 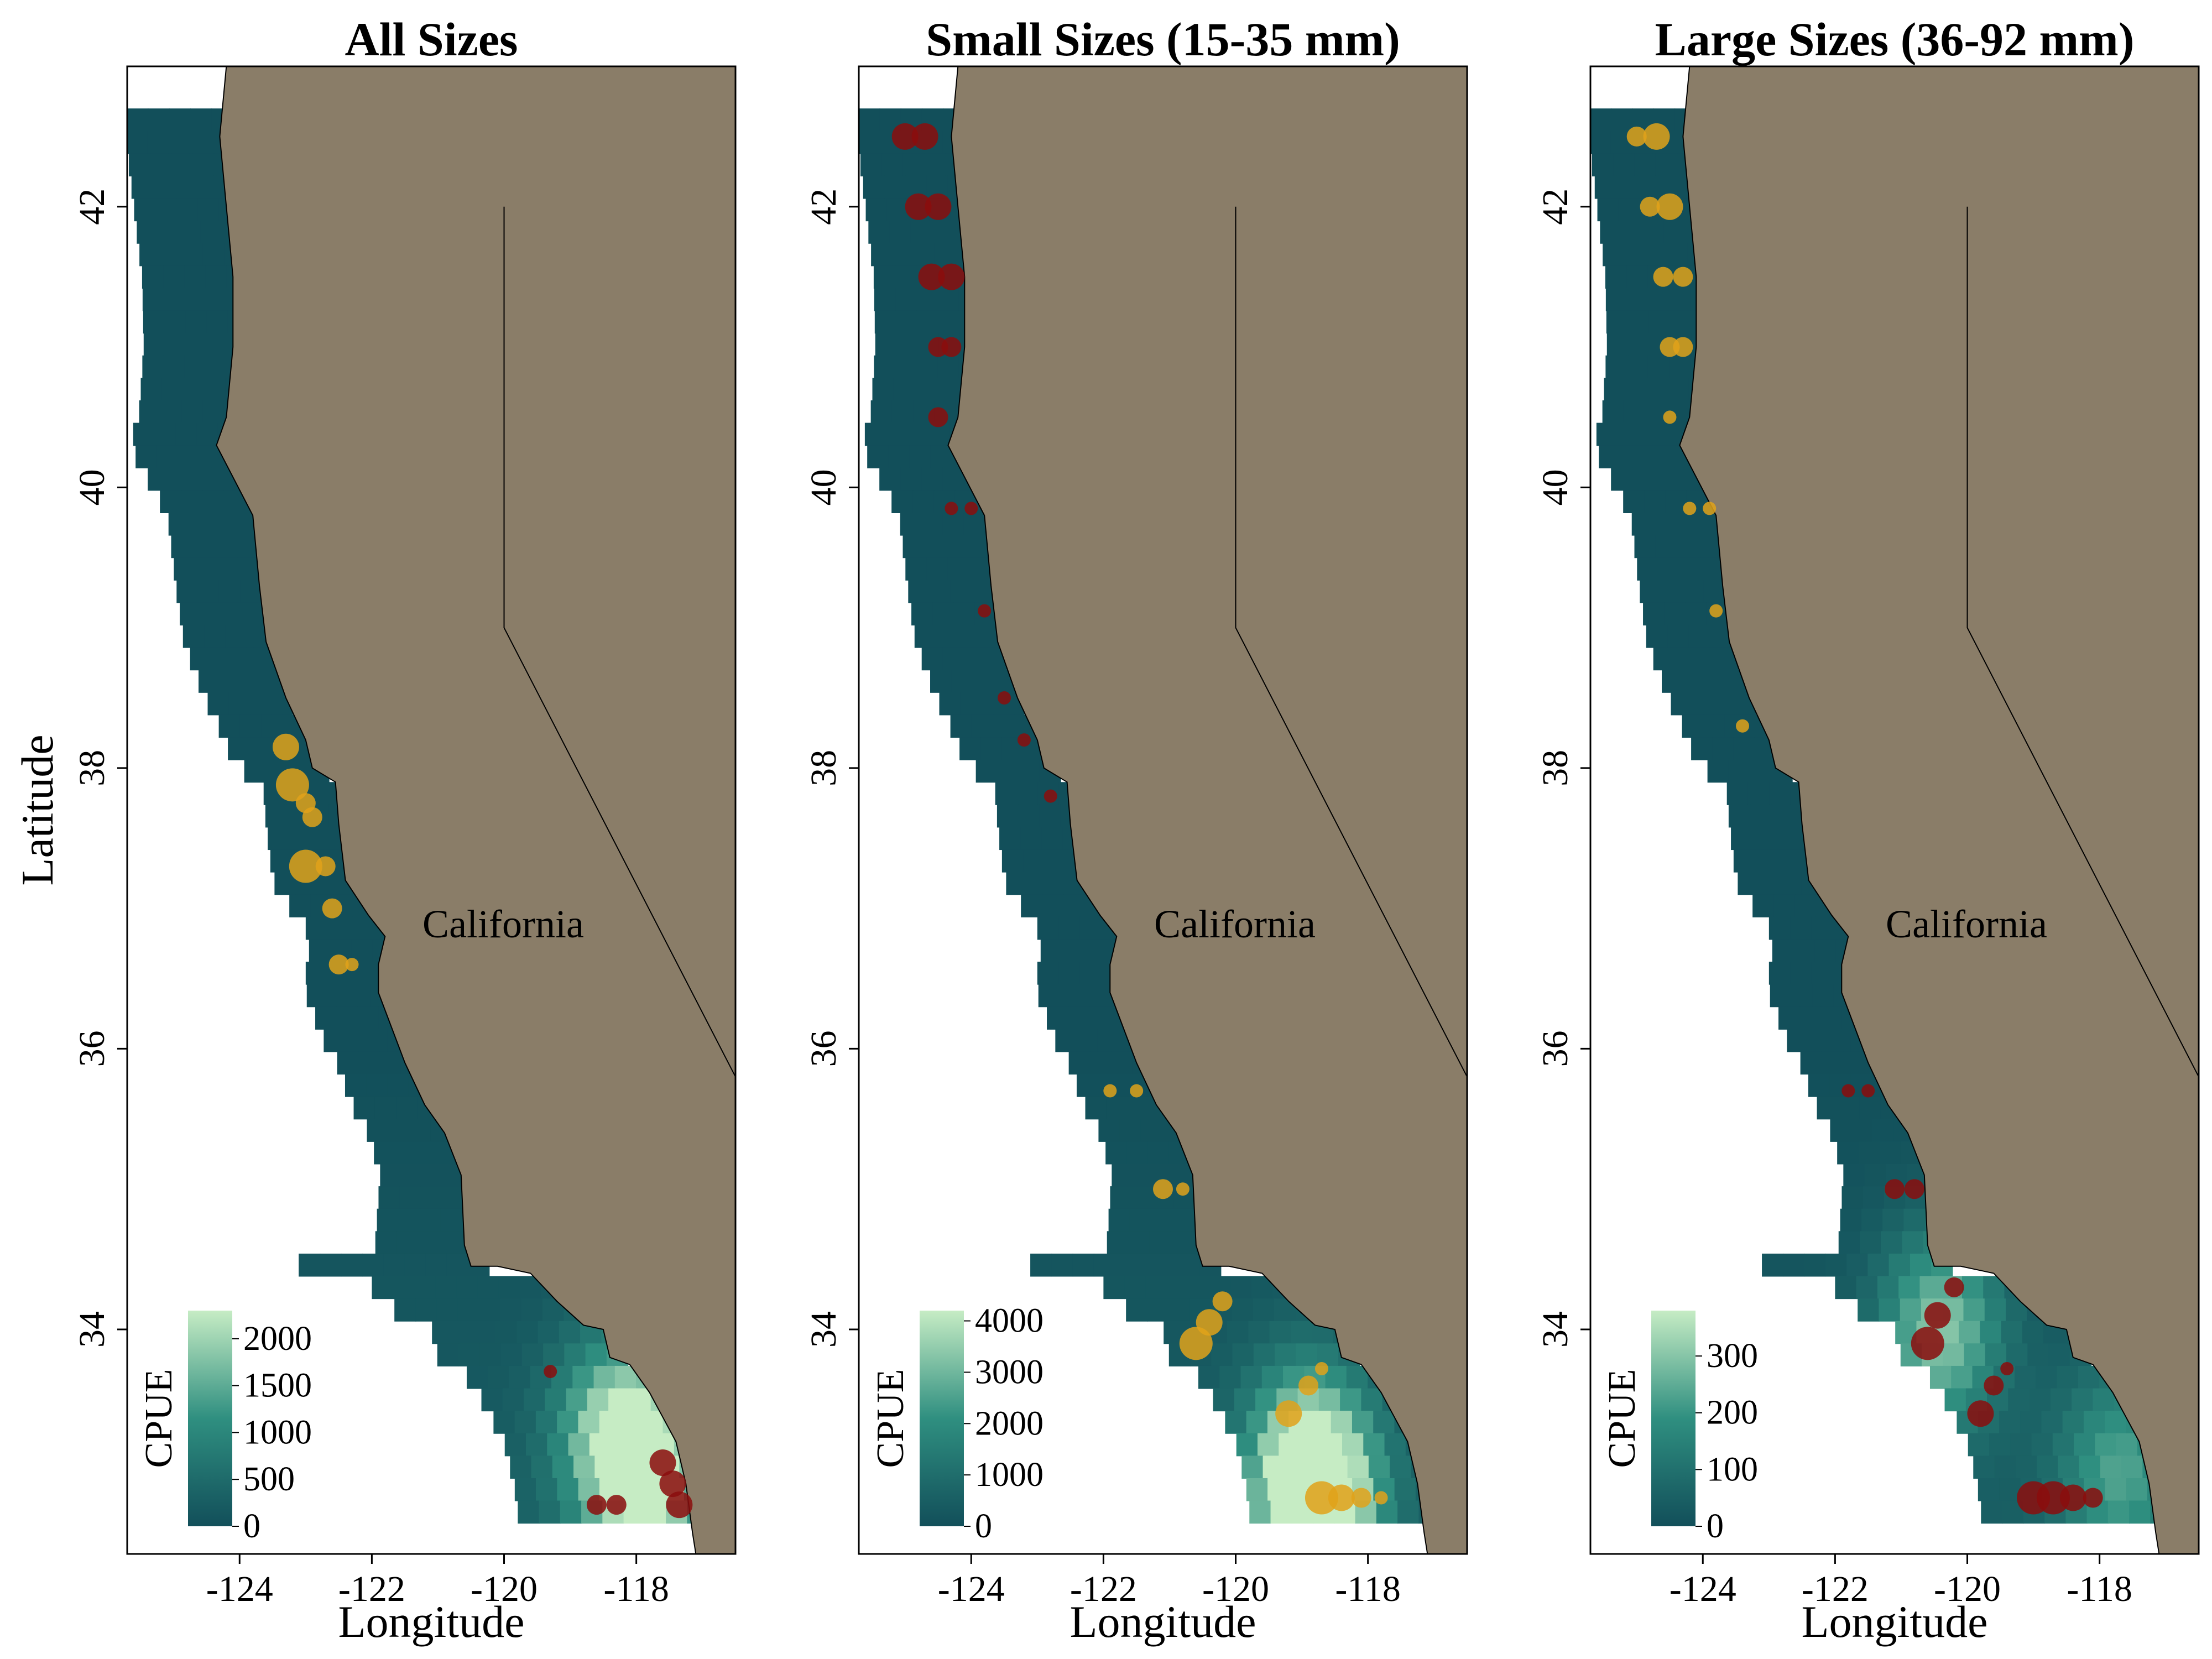 I want to click on x-axis-label: Longitude, so click(x=1894, y=1622).